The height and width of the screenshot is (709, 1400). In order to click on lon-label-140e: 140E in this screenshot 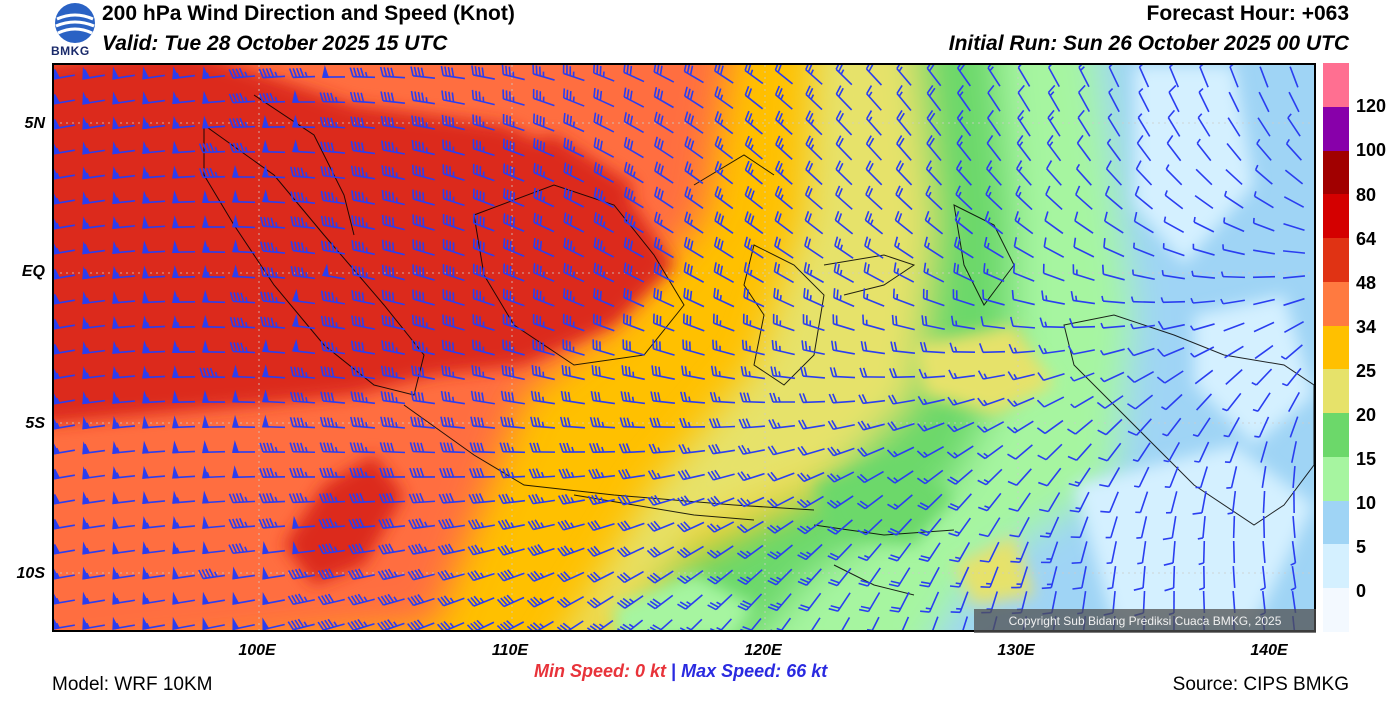, I will do `click(1269, 650)`.